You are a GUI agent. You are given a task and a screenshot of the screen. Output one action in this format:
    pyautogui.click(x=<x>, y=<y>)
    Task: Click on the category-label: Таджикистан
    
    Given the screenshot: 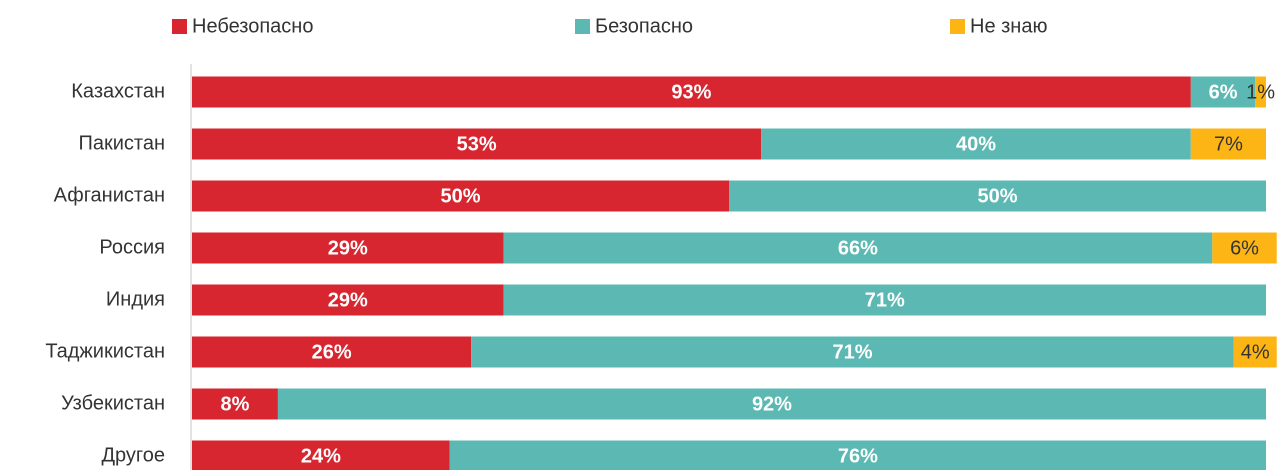 What is the action you would take?
    pyautogui.click(x=105, y=351)
    